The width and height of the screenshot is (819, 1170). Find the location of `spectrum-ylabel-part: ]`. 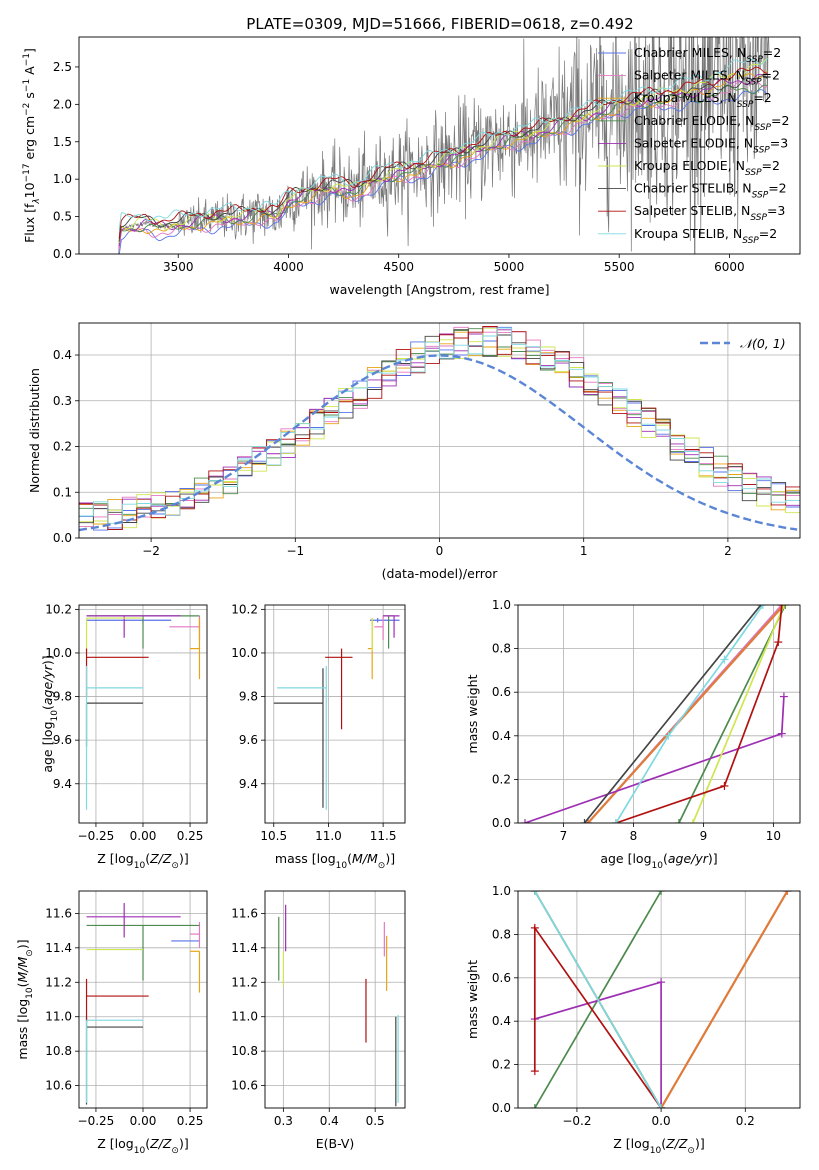

spectrum-ylabel-part: ] is located at coordinates (29, 50).